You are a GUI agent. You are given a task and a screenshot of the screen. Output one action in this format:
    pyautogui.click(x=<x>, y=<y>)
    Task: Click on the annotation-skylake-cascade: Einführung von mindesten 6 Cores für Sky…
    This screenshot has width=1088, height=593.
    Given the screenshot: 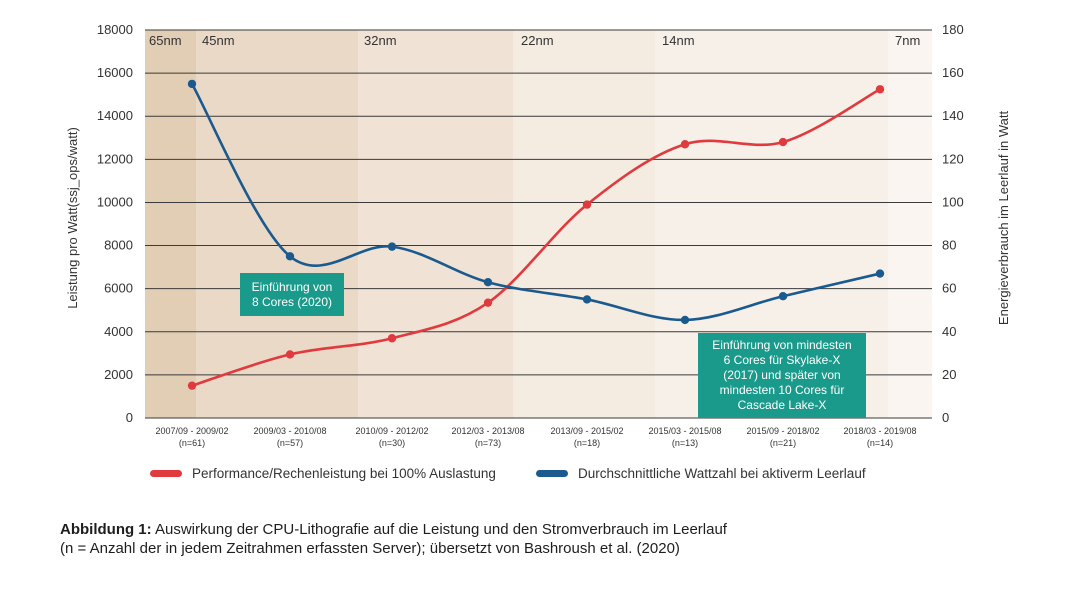 What is the action you would take?
    pyautogui.click(x=782, y=375)
    